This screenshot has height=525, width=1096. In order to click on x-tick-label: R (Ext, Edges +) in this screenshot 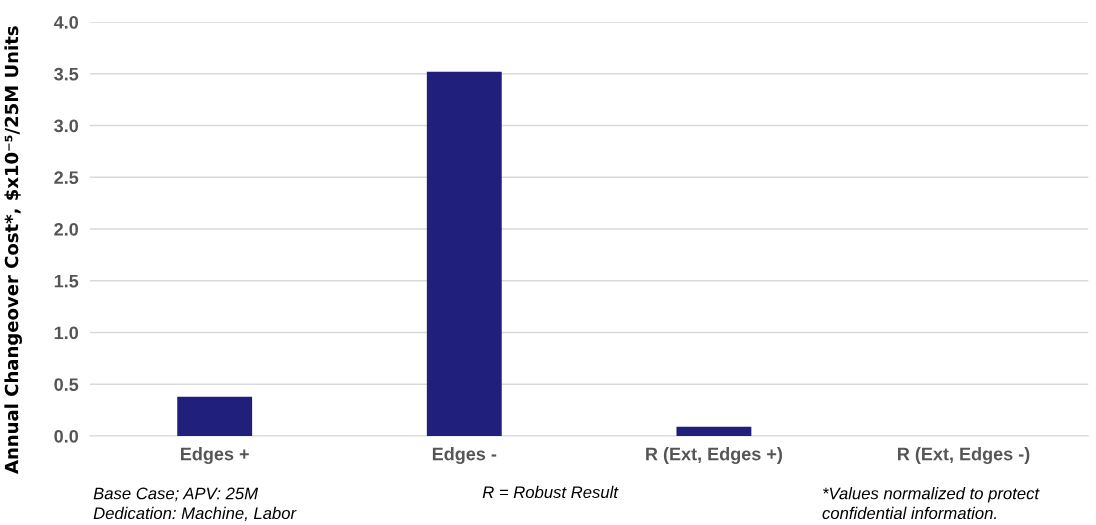, I will do `click(714, 456)`.